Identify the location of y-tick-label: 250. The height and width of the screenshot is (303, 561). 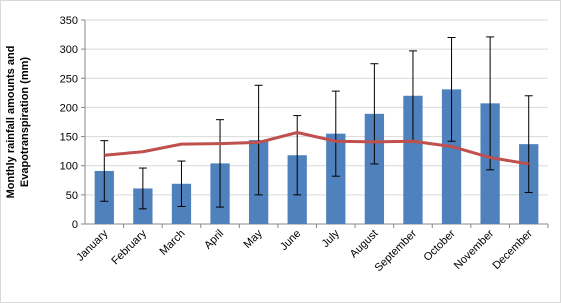
(69, 79).